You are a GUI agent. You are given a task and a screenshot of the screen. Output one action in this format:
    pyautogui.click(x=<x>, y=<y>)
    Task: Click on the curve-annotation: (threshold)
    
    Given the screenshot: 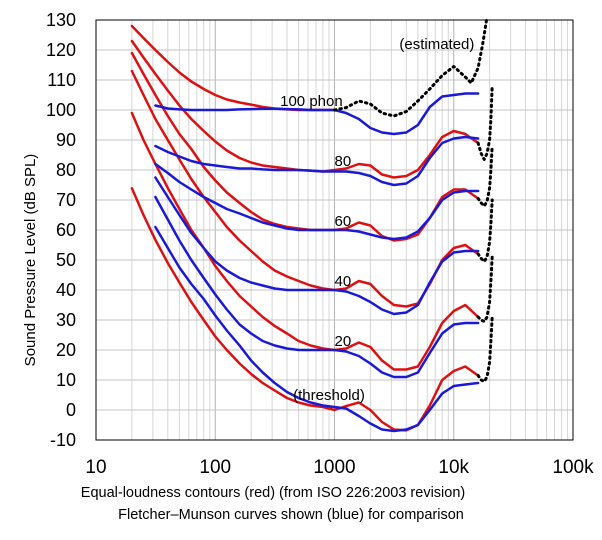 What is the action you would take?
    pyautogui.click(x=329, y=395)
    